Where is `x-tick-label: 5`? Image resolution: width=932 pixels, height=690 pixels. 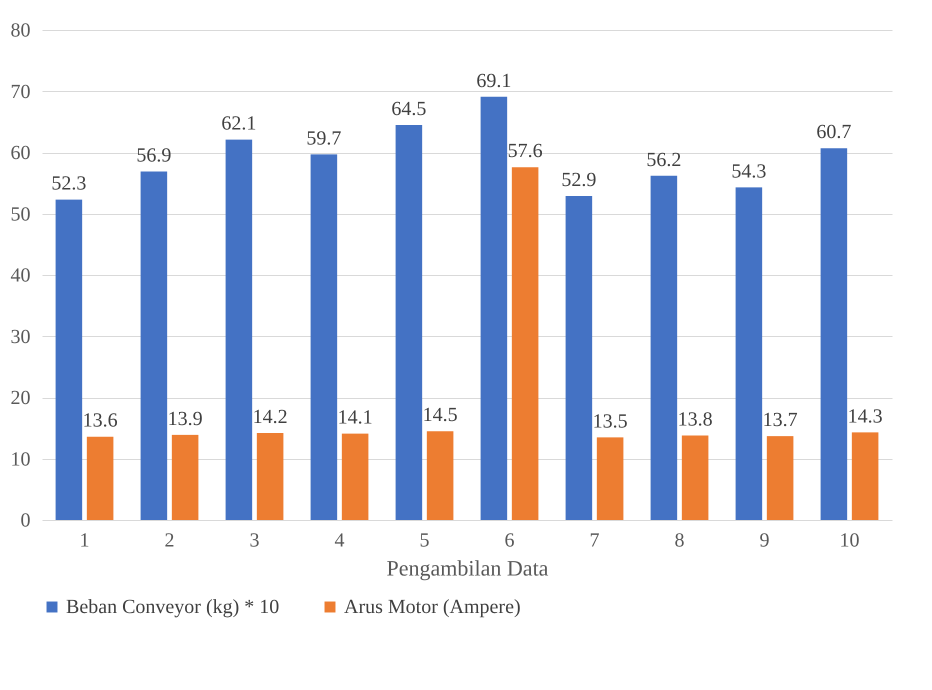 x-tick-label: 5 is located at coordinates (425, 541).